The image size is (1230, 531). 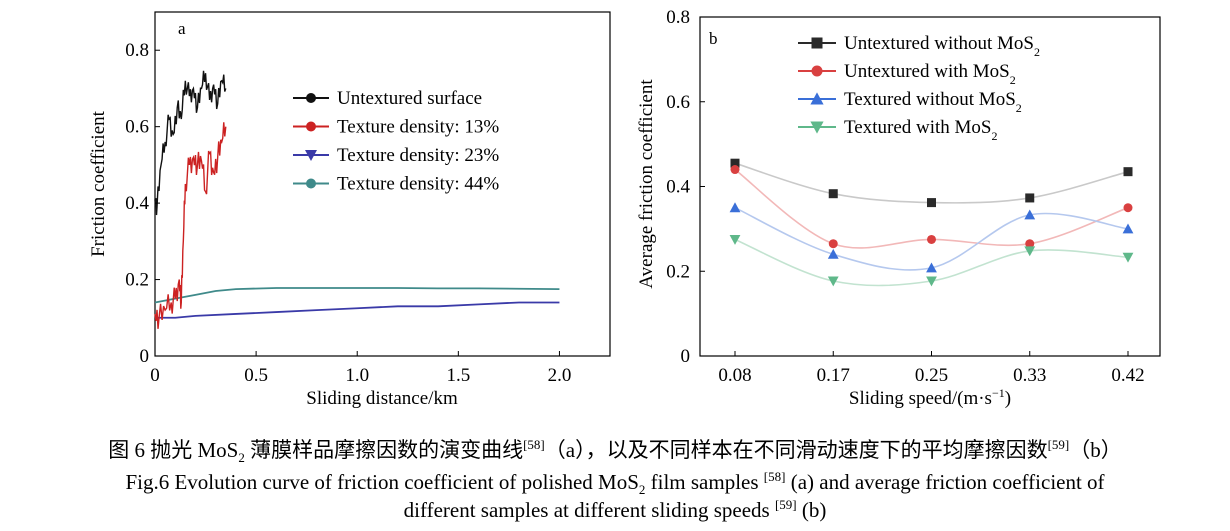 I want to click on panel-a-x-tick-label: 1.5, so click(x=458, y=375).